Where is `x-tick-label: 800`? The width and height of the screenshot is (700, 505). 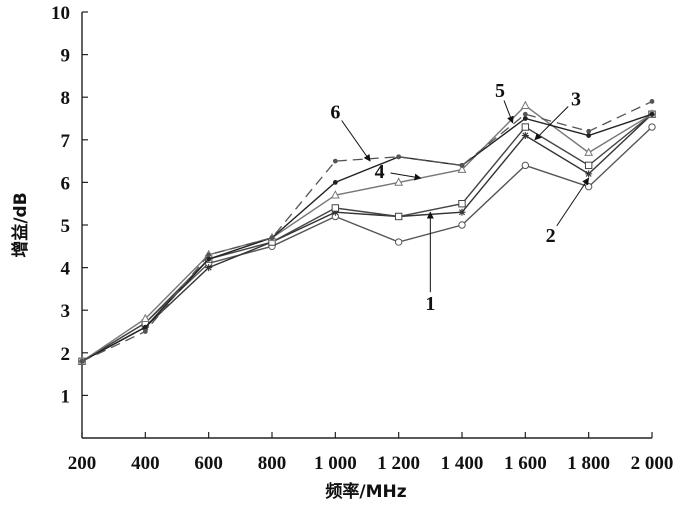 x-tick-label: 800 is located at coordinates (272, 463).